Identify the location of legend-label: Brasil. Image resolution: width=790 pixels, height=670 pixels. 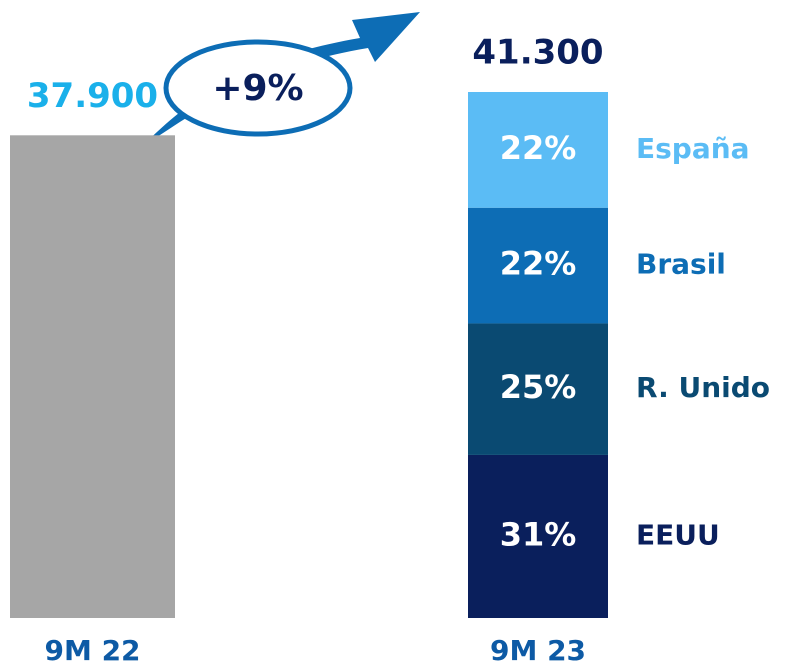
(681, 264).